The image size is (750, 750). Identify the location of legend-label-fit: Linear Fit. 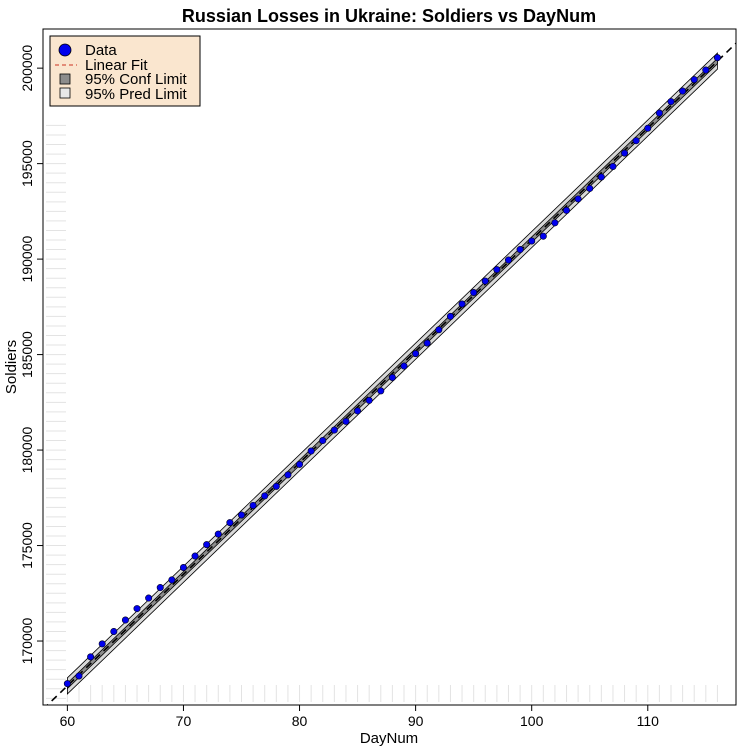
(116, 65).